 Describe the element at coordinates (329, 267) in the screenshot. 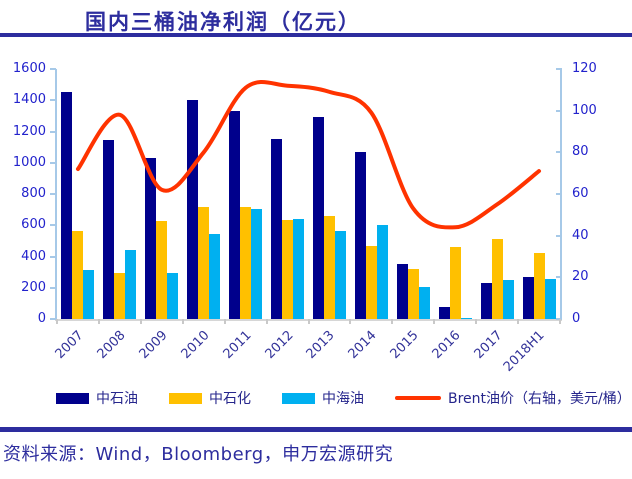

I see `bar-中石化-2013` at that location.